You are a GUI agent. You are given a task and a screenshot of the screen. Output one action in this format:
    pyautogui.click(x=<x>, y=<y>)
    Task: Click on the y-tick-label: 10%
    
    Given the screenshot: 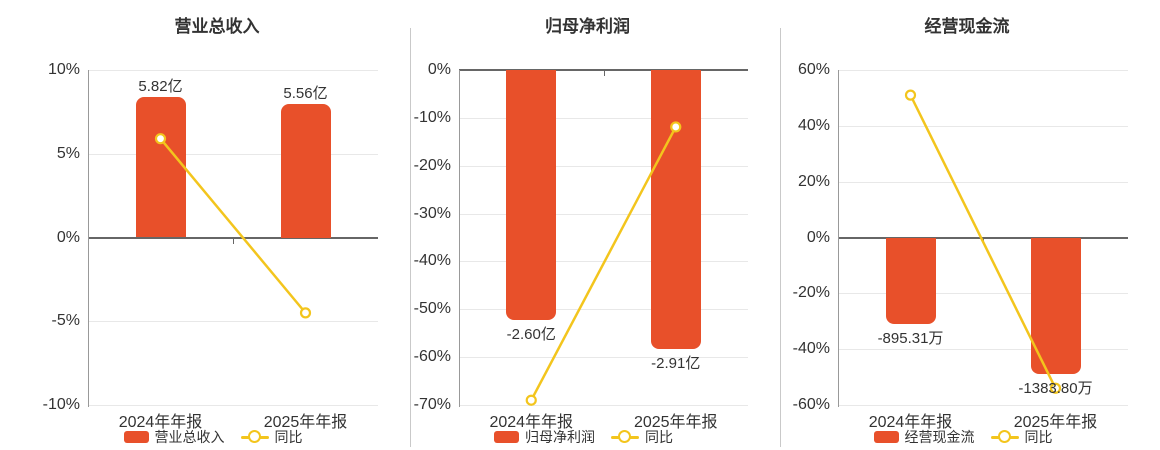 What is the action you would take?
    pyautogui.click(x=63, y=69)
    